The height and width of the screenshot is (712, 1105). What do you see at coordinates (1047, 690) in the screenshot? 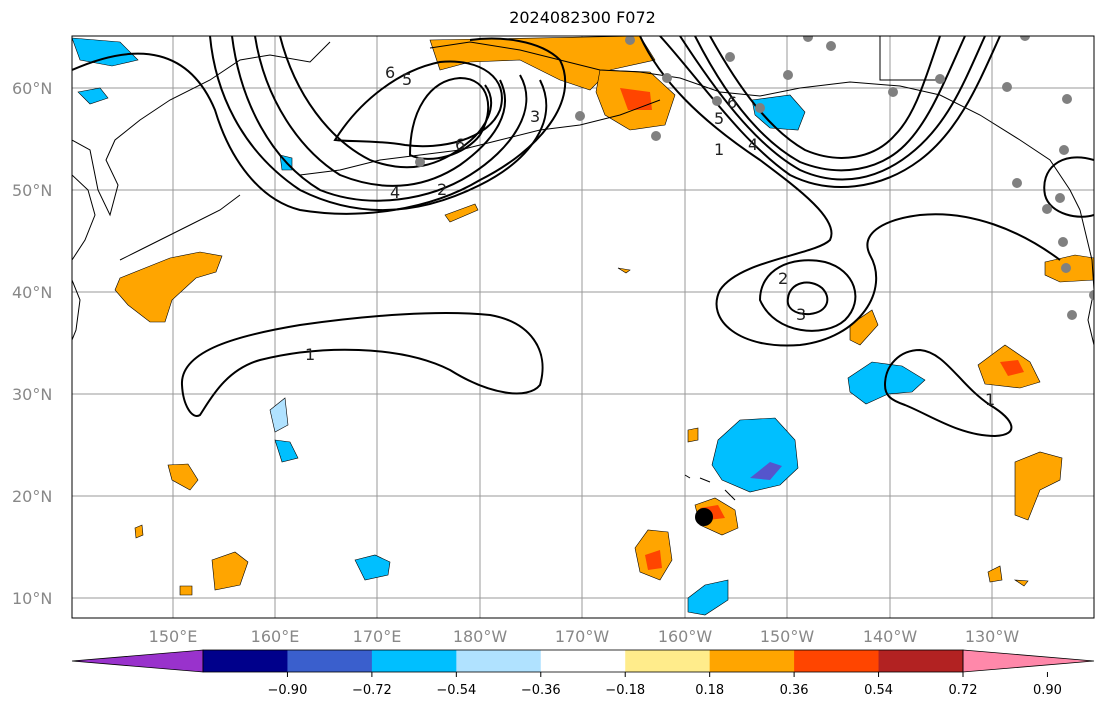
I see `colorbar-tick-label: 0.90` at bounding box center [1047, 690].